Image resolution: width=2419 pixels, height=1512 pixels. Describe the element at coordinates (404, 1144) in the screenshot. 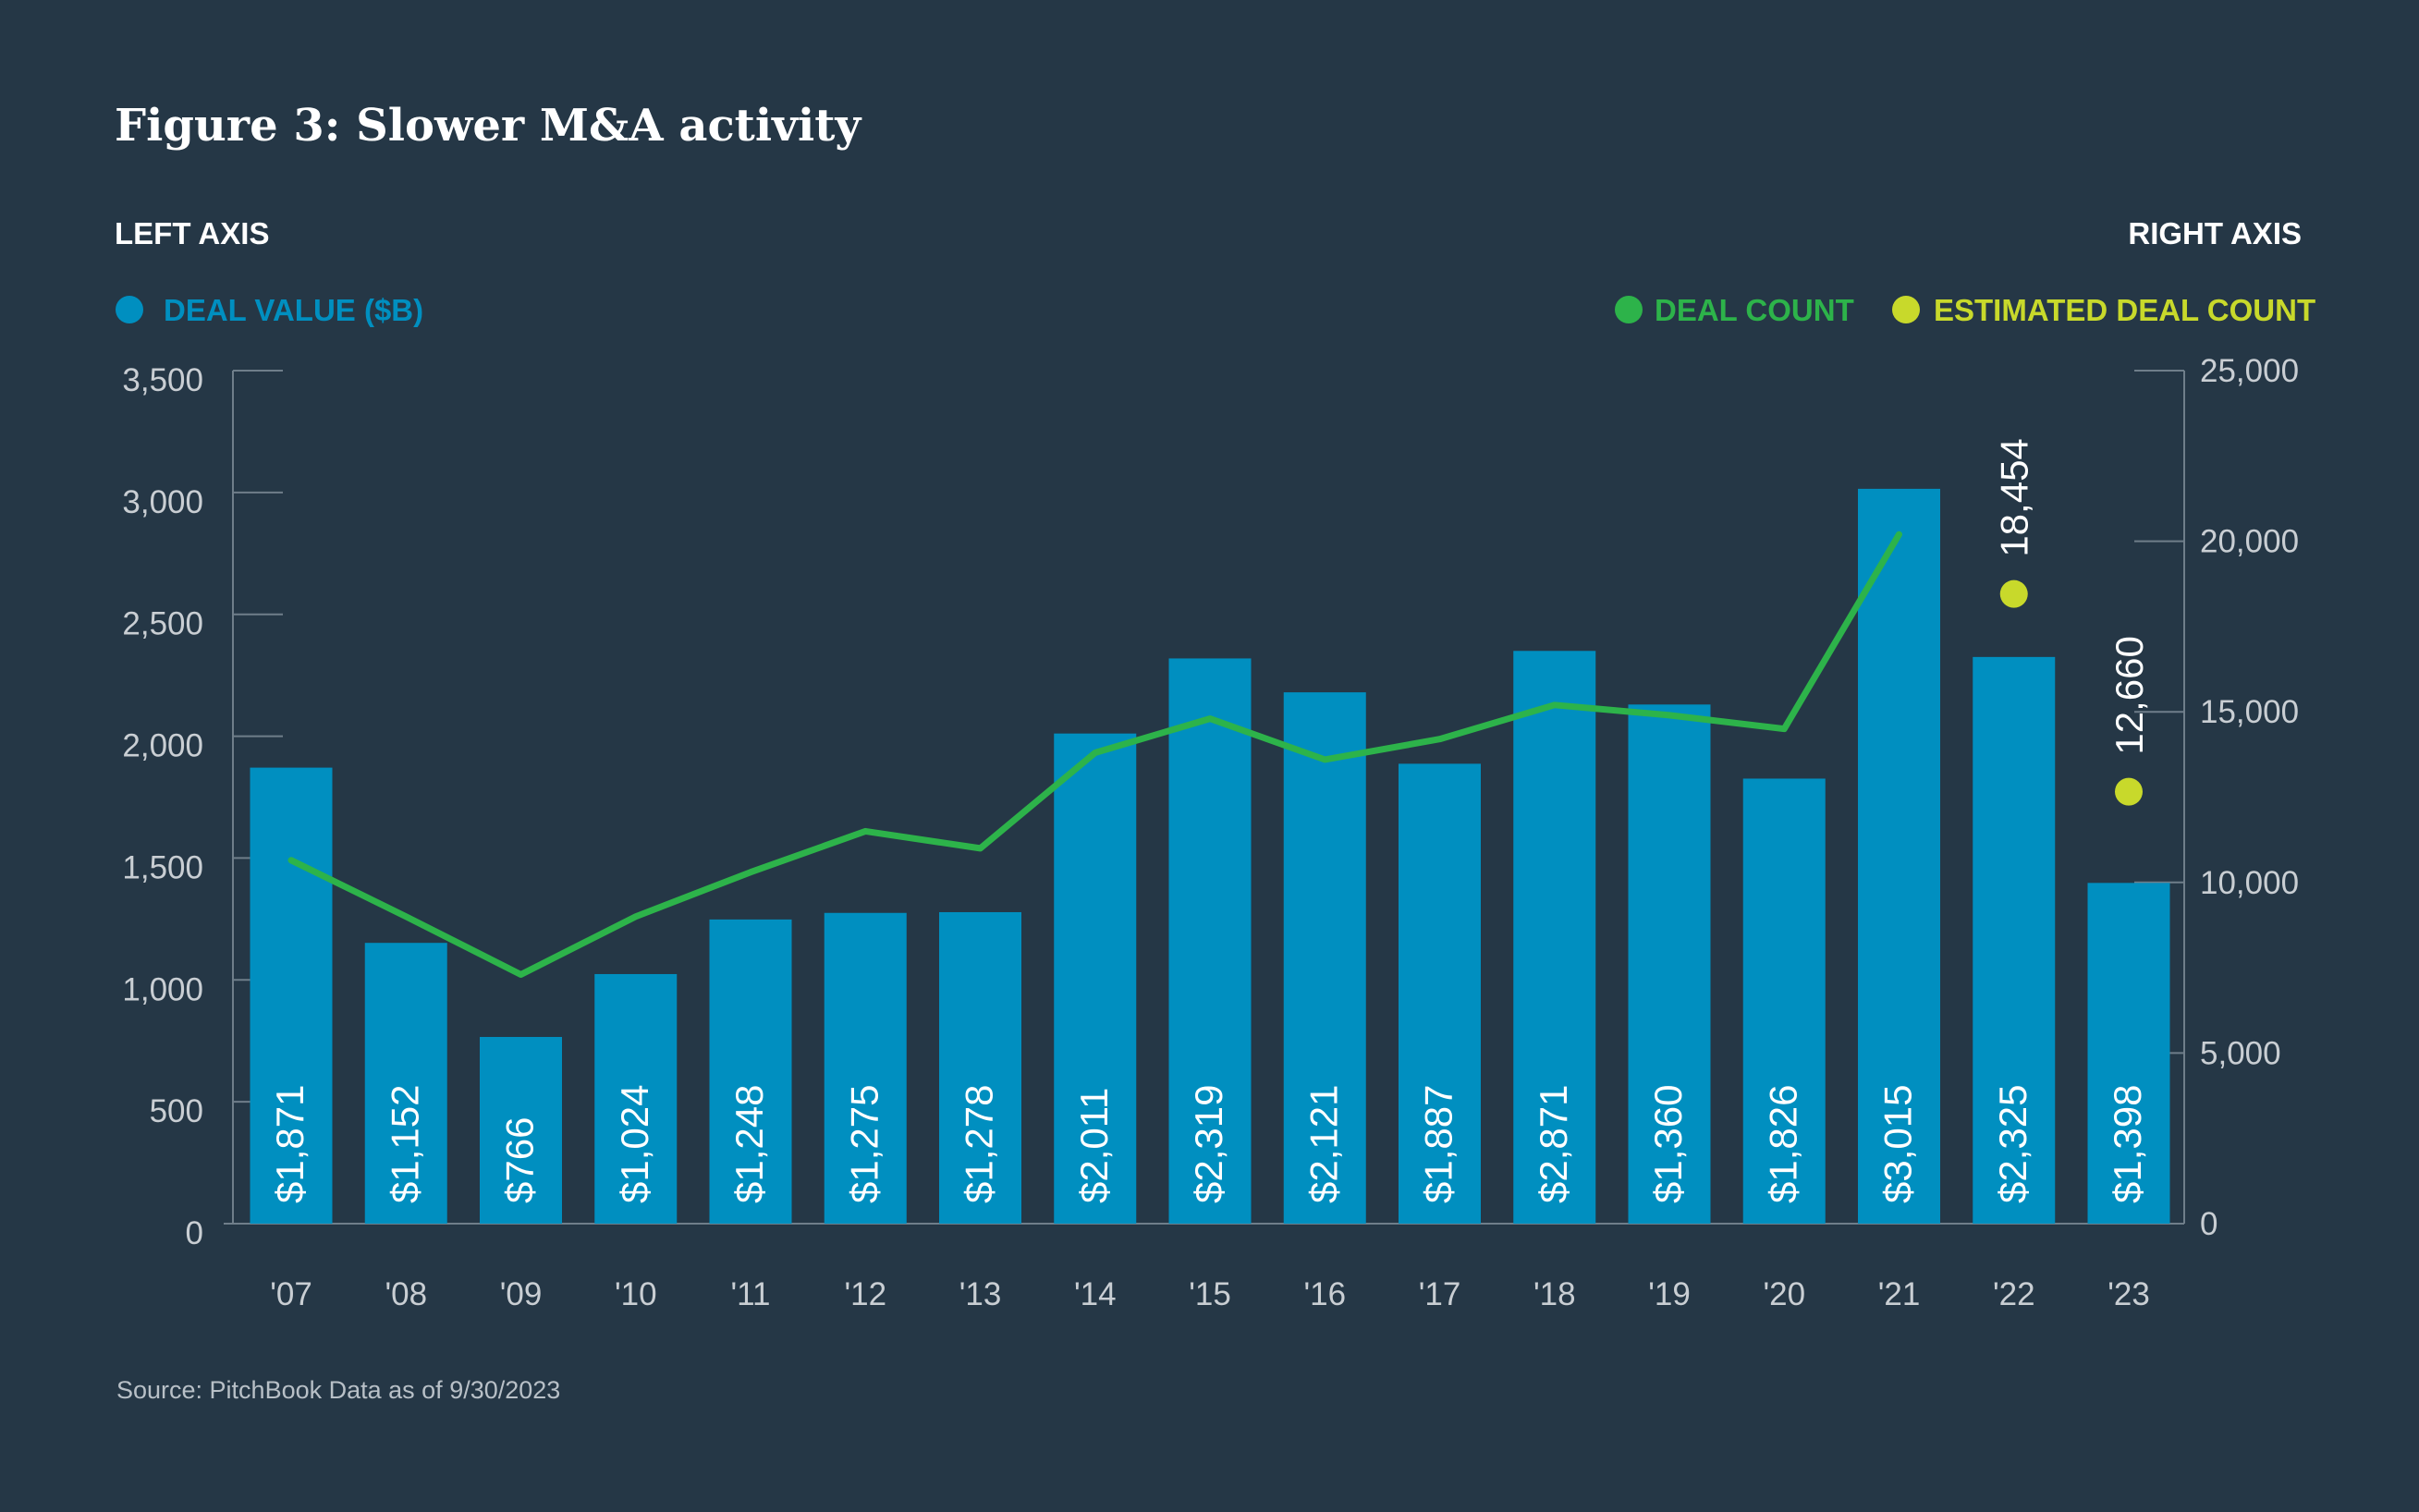

I see `deal-value-bar-label: $1,152` at that location.